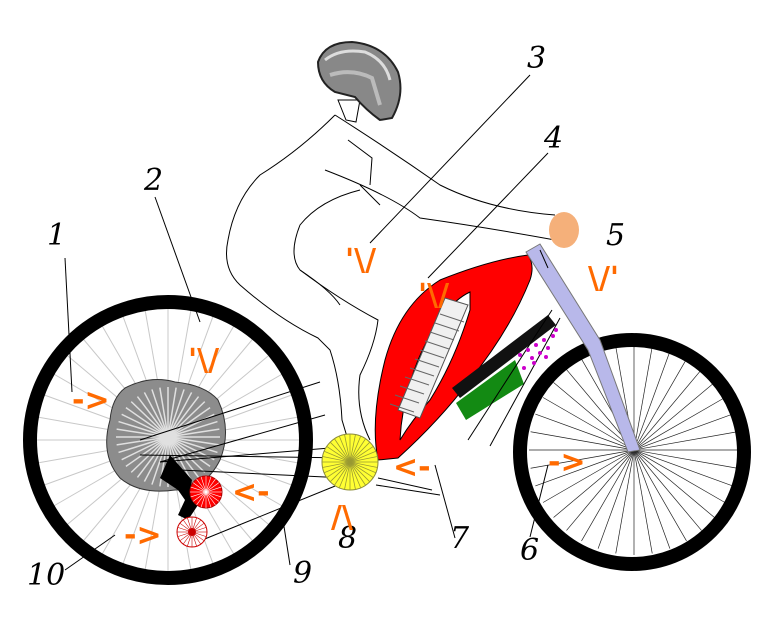 This screenshot has width=765, height=619. I want to click on arrow-mark-3: '\/, so click(360, 260).